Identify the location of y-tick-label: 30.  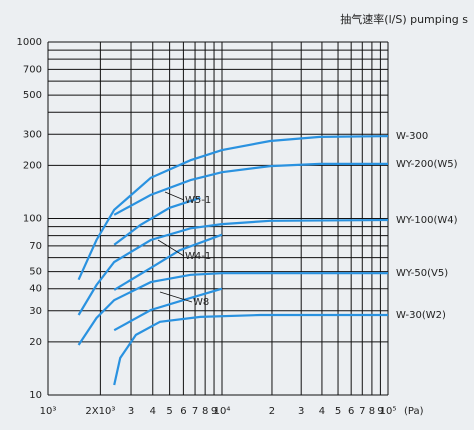
(35, 311).